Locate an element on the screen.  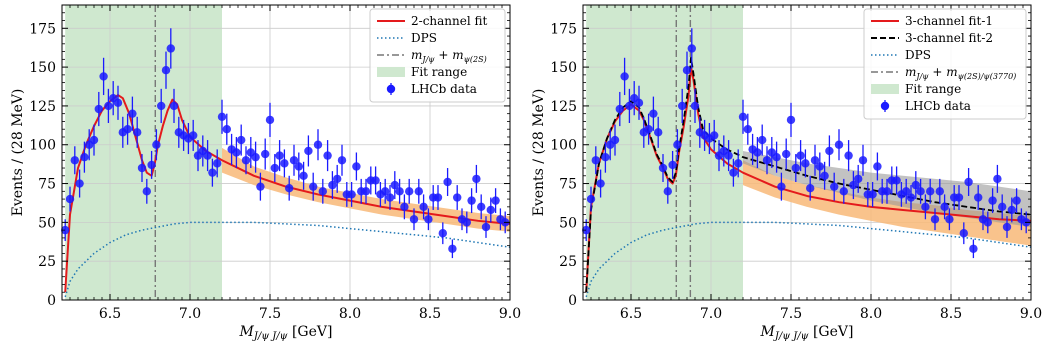
x-axis-label: MJ/ψ J/ψ [GeV] is located at coordinates (807, 333).